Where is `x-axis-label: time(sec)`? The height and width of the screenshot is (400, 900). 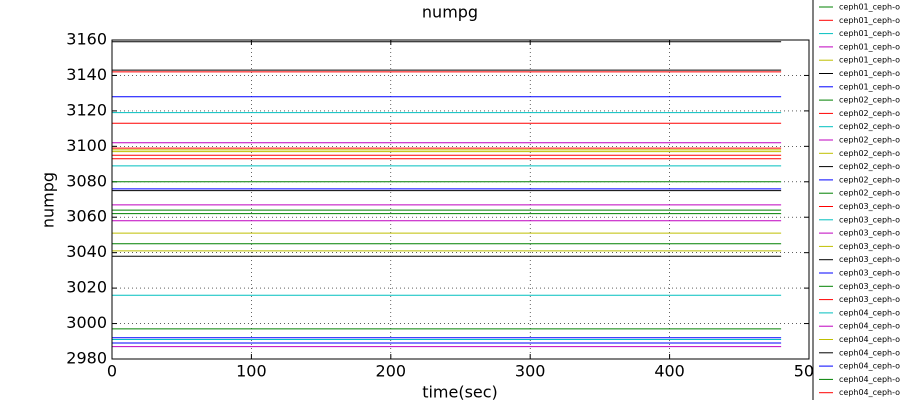
x-axis-label: time(sec) is located at coordinates (460, 391).